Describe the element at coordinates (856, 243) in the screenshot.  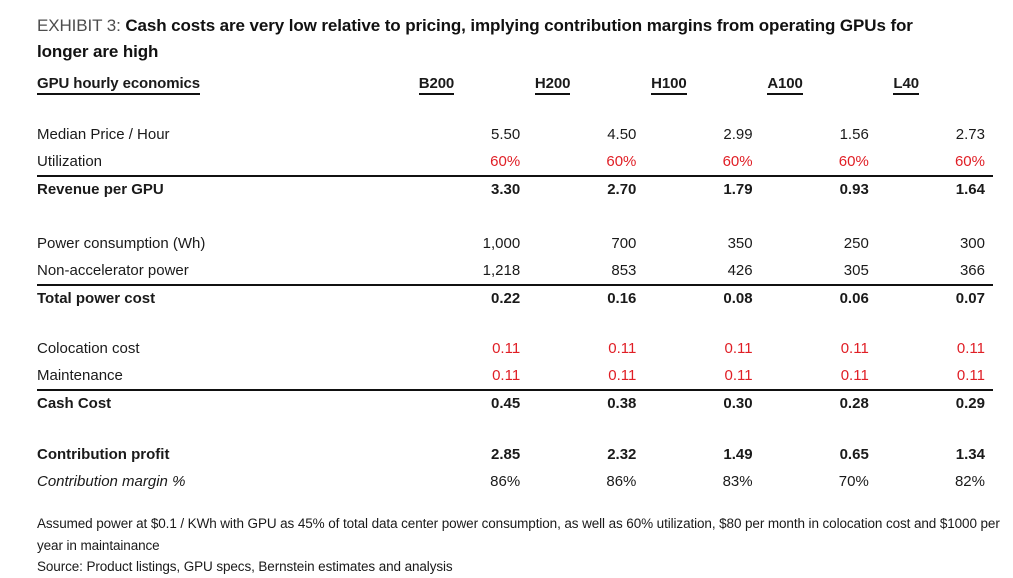
I see `value-cell: 250` at that location.